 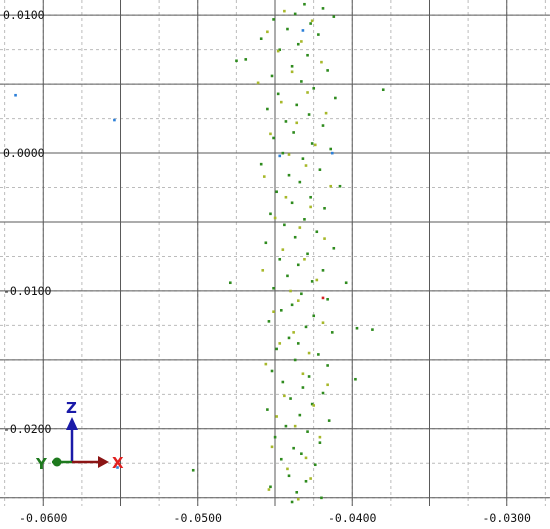 What do you see at coordinates (71, 408) in the screenshot?
I see `z-axis-label: Z` at bounding box center [71, 408].